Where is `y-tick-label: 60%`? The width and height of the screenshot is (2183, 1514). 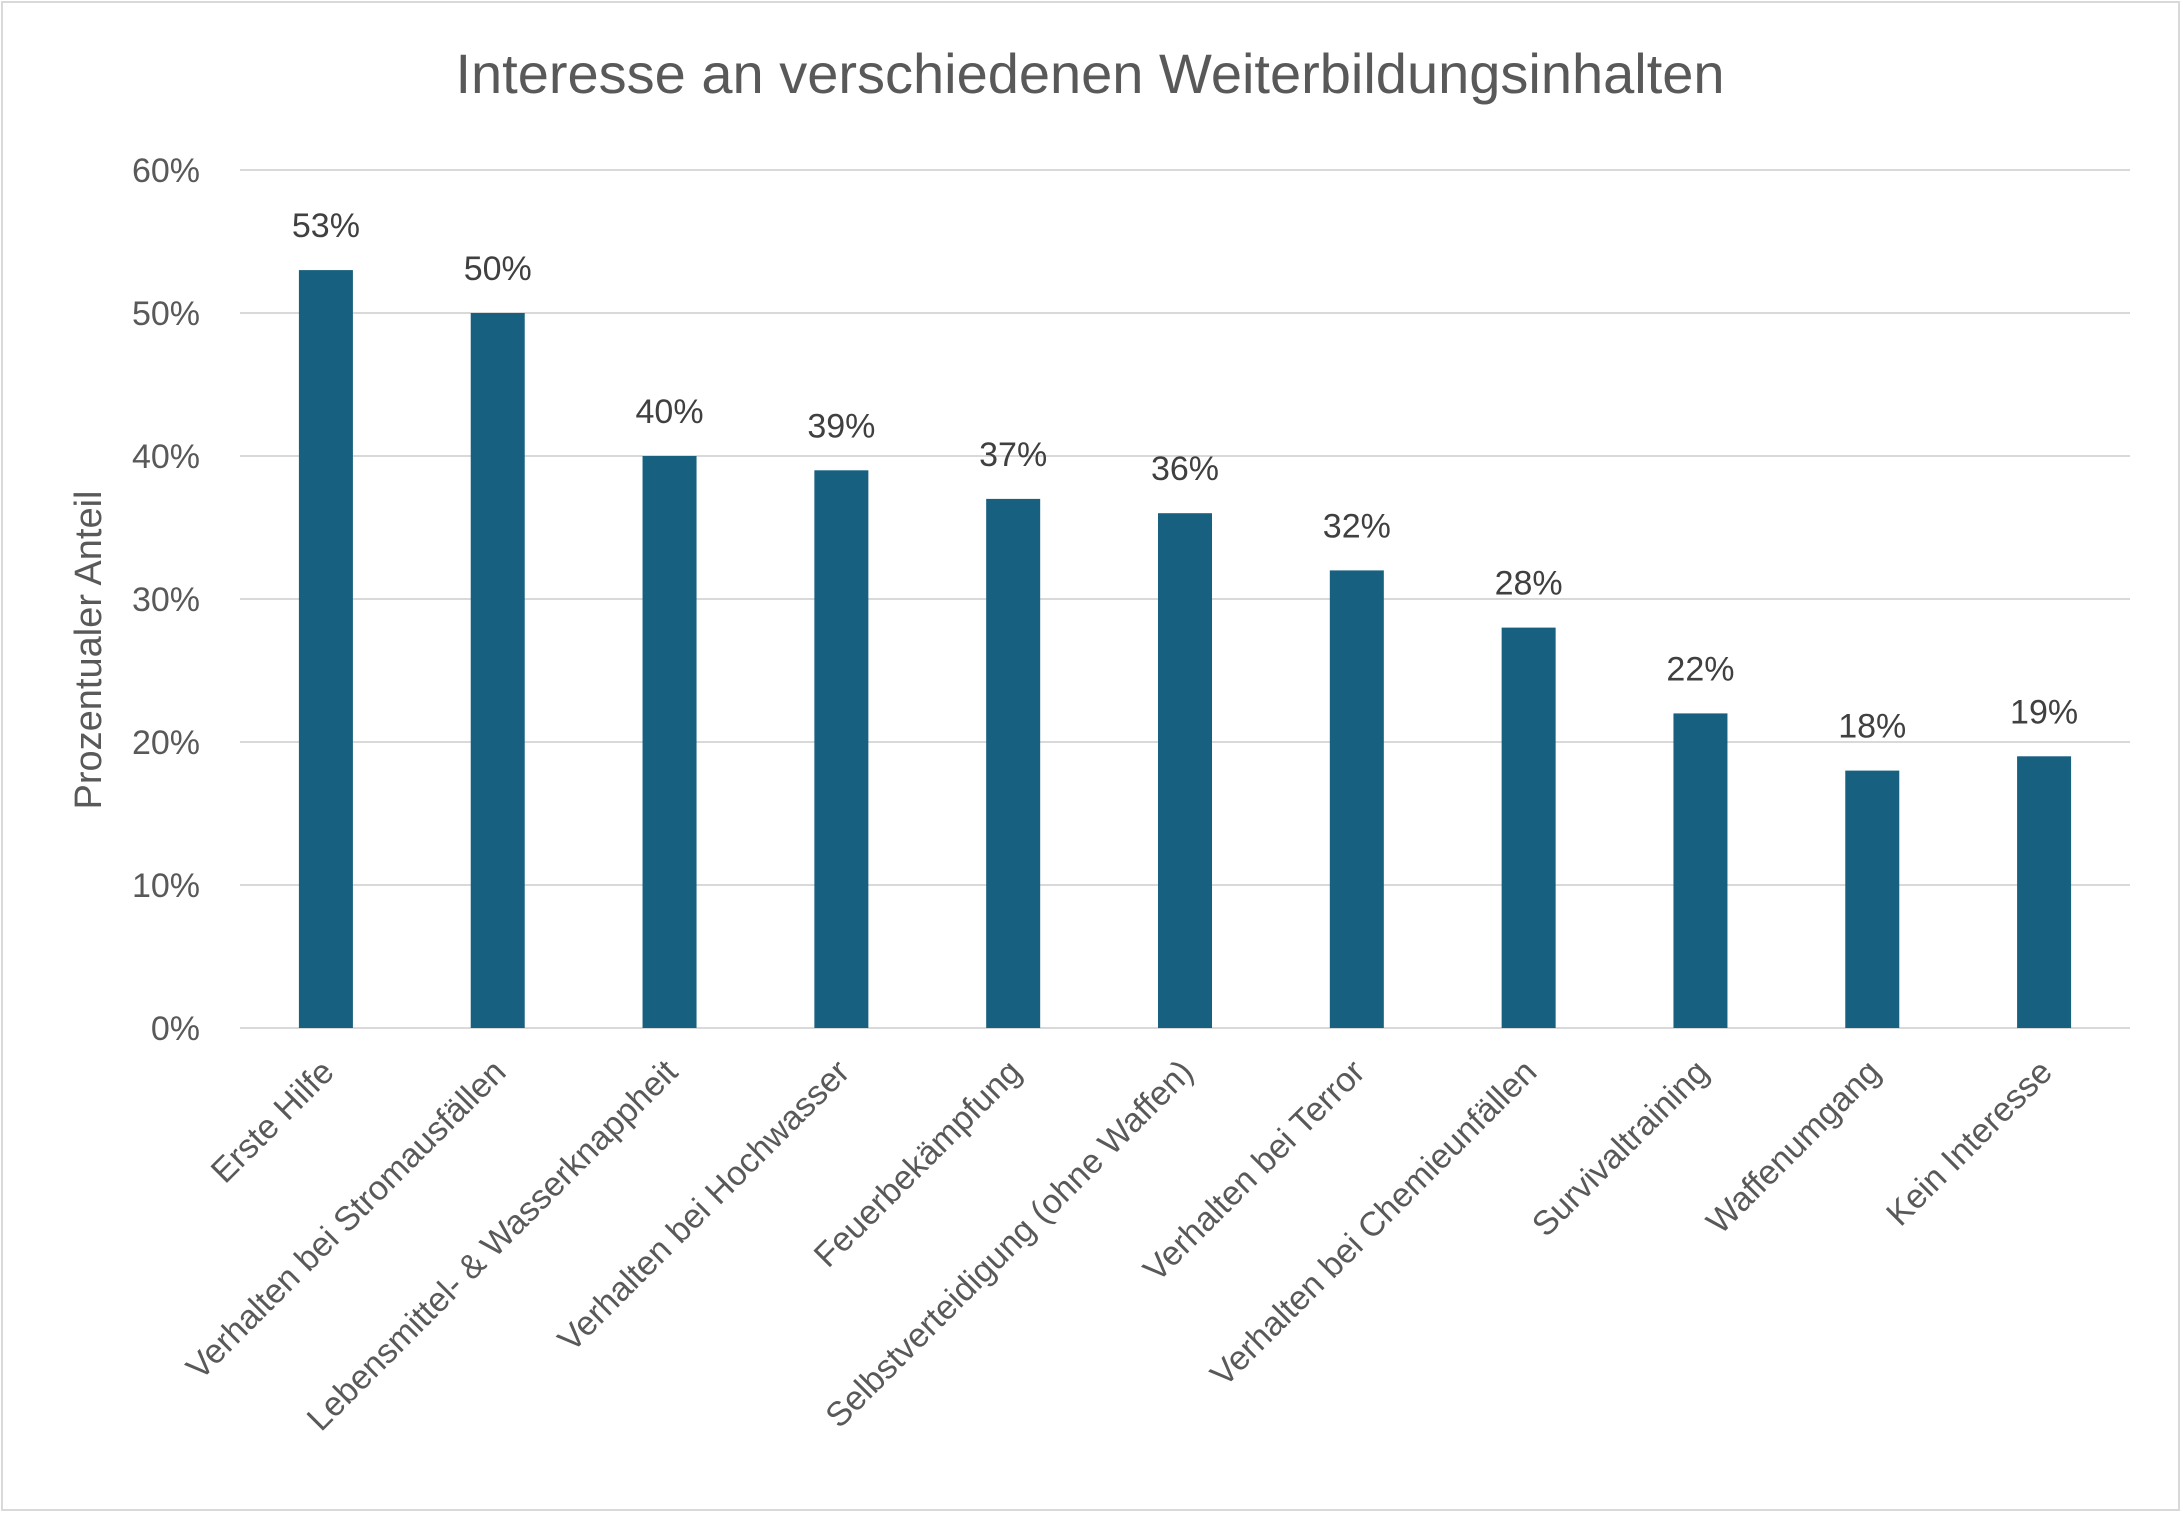 y-tick-label: 60% is located at coordinates (166, 171).